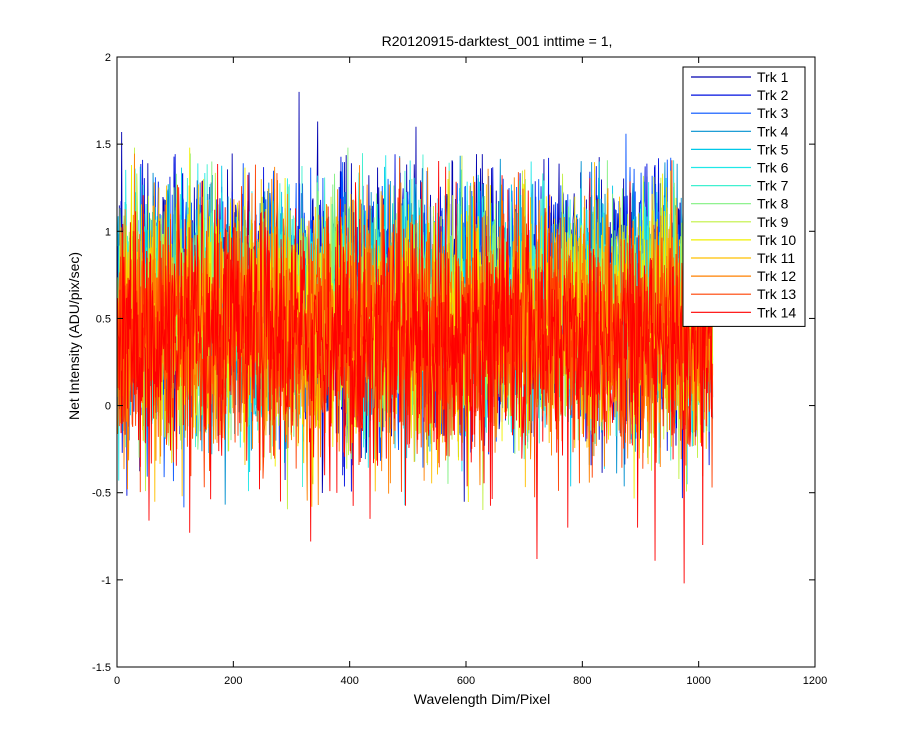 The height and width of the screenshot is (750, 900). I want to click on y-tick-label: 0, so click(108, 407).